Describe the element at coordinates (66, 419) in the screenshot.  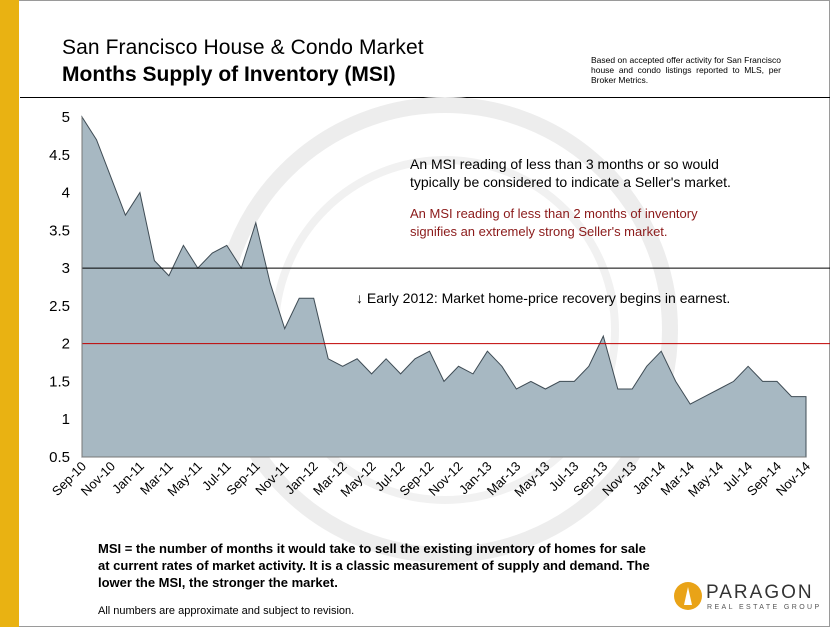
I see `y-tick-label: 1` at that location.